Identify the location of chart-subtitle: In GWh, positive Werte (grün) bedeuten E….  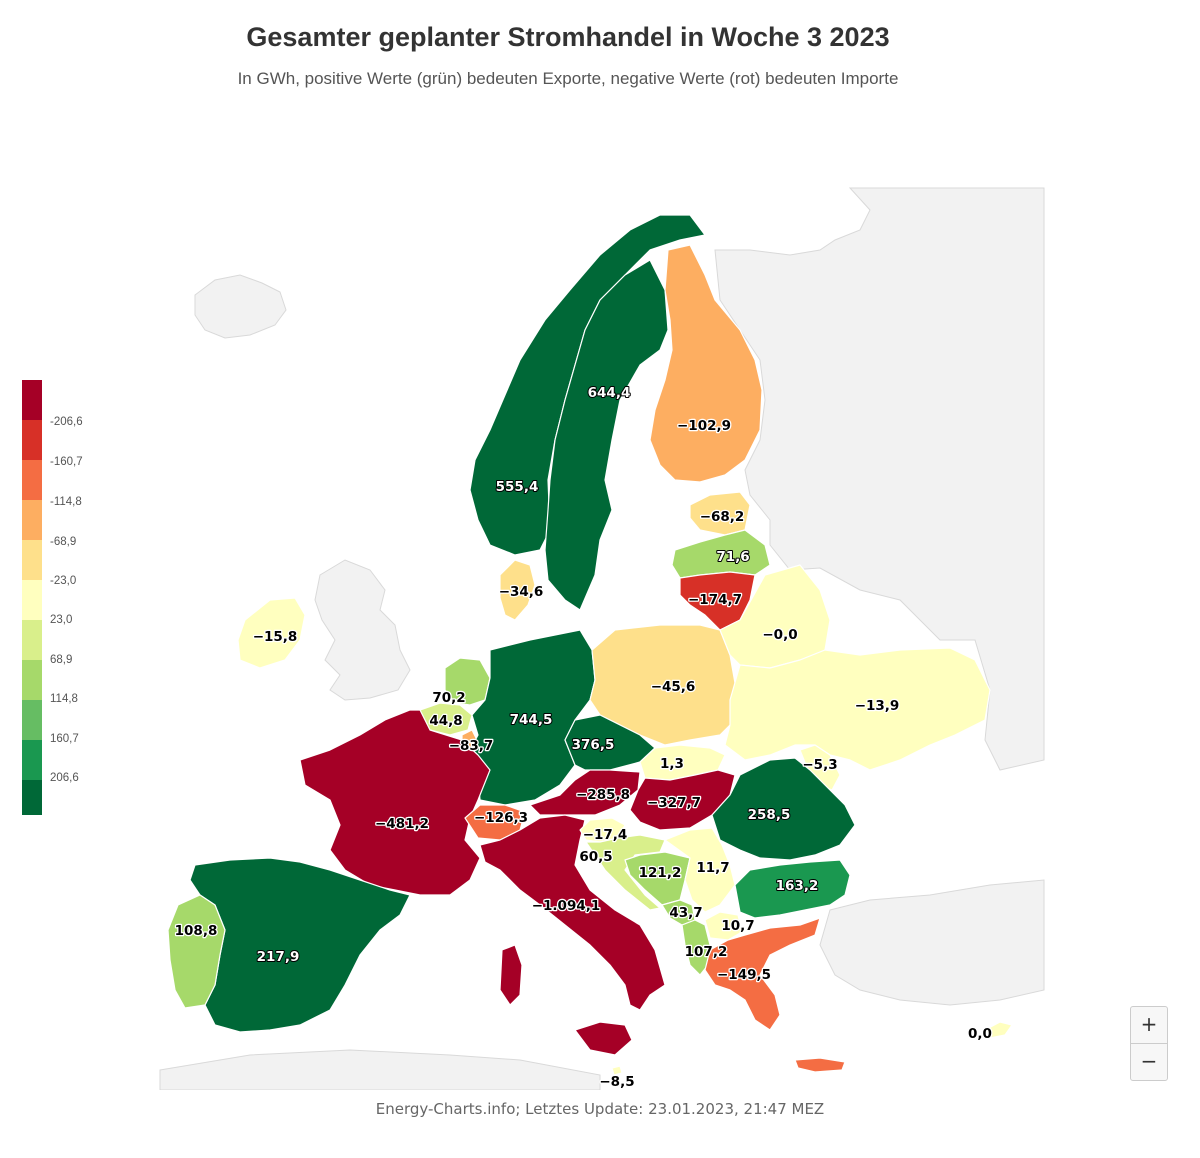
(568, 78).